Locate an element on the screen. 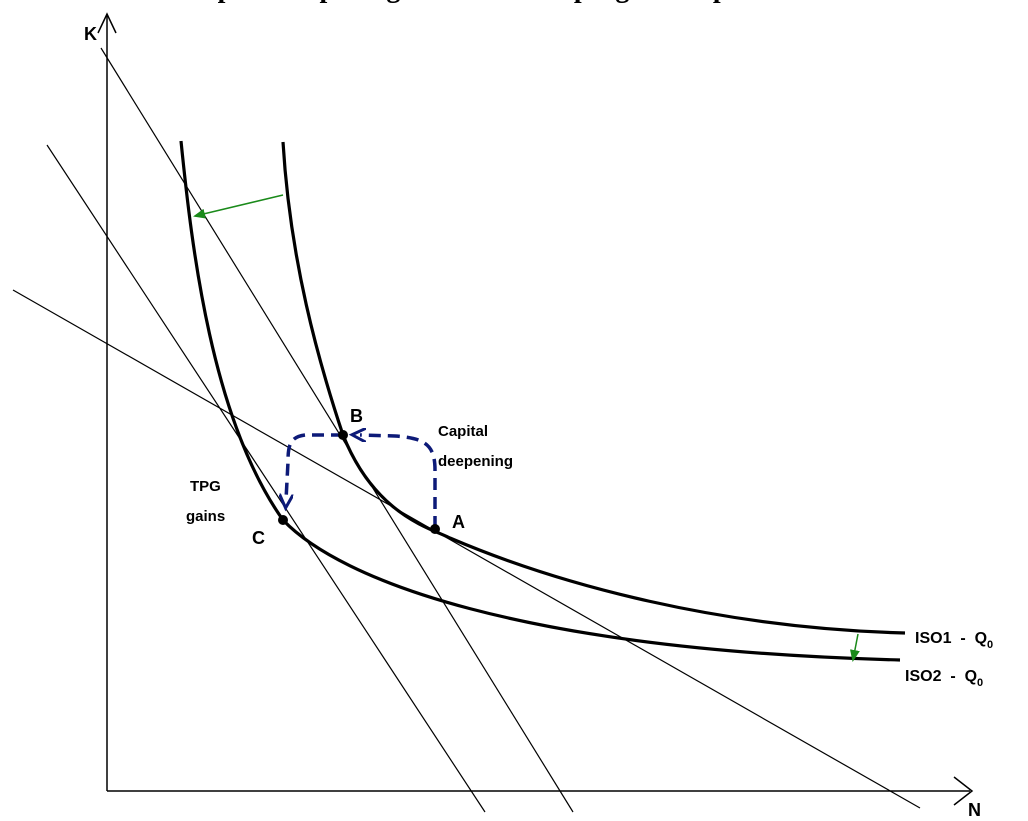  capital-deepening-label-line2: deepening is located at coordinates (475, 461).